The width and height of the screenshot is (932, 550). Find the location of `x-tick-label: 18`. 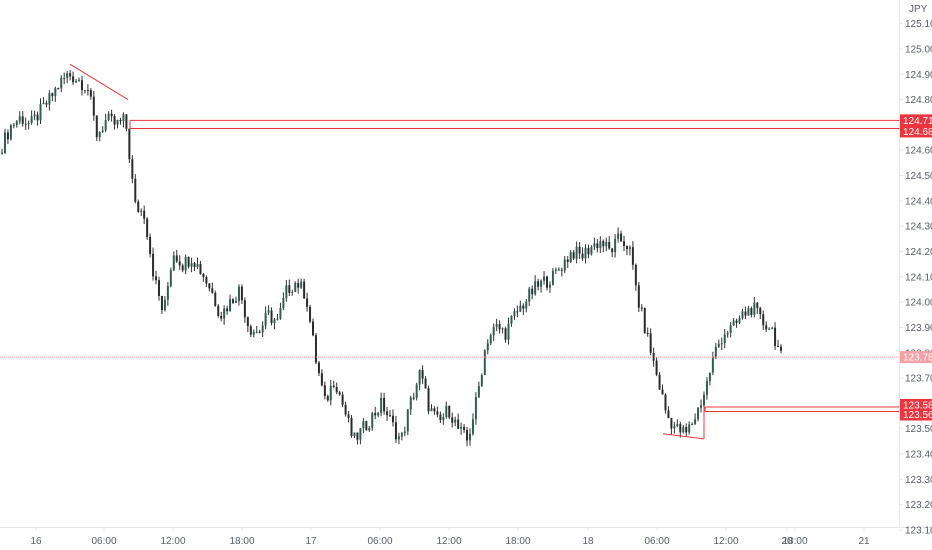

x-tick-label: 18 is located at coordinates (588, 541).